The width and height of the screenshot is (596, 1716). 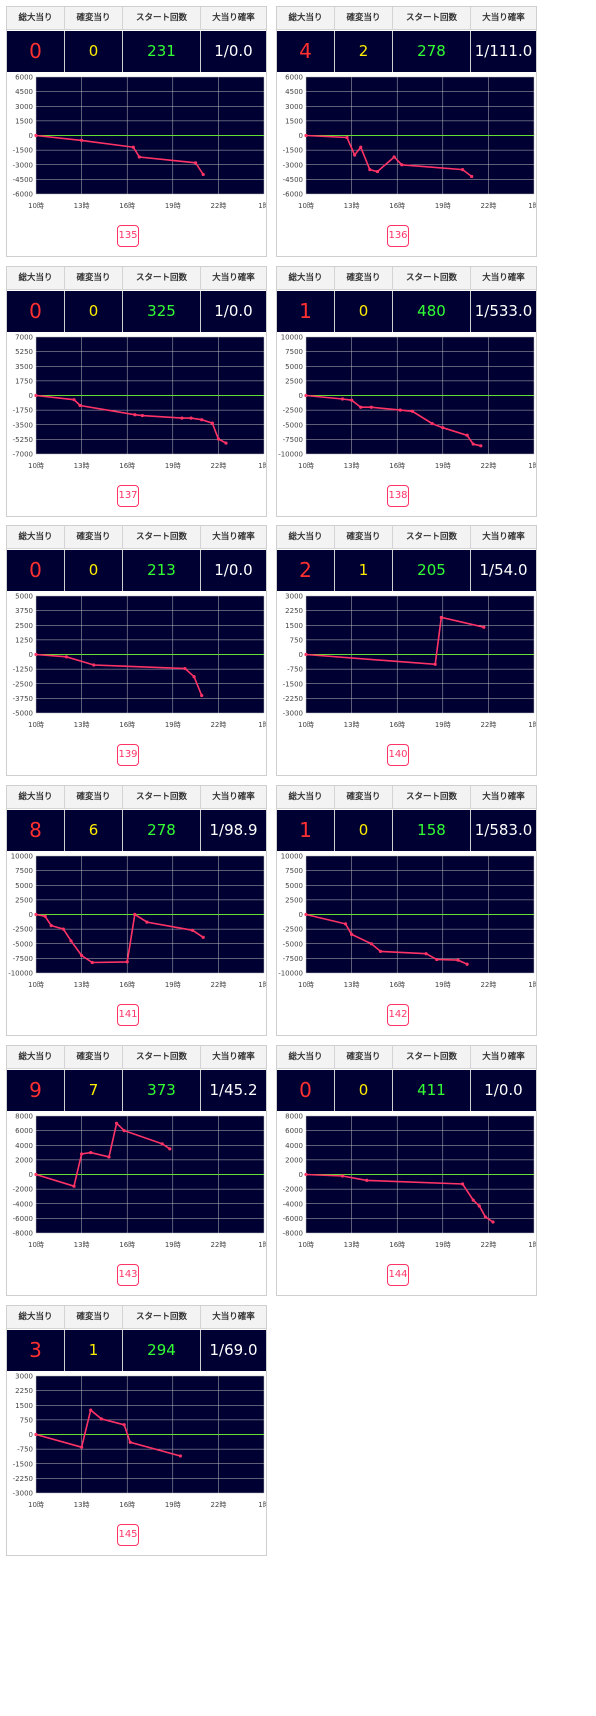 What do you see at coordinates (94, 537) in the screenshot?
I see `header-kakuhen-hits: 確変当り` at bounding box center [94, 537].